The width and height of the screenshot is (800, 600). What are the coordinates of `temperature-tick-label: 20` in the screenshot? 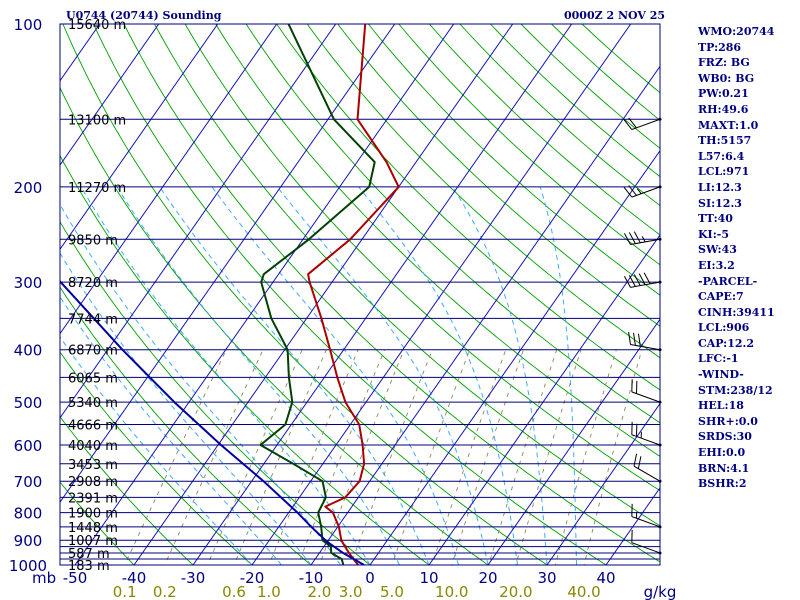 It's located at (487, 578).